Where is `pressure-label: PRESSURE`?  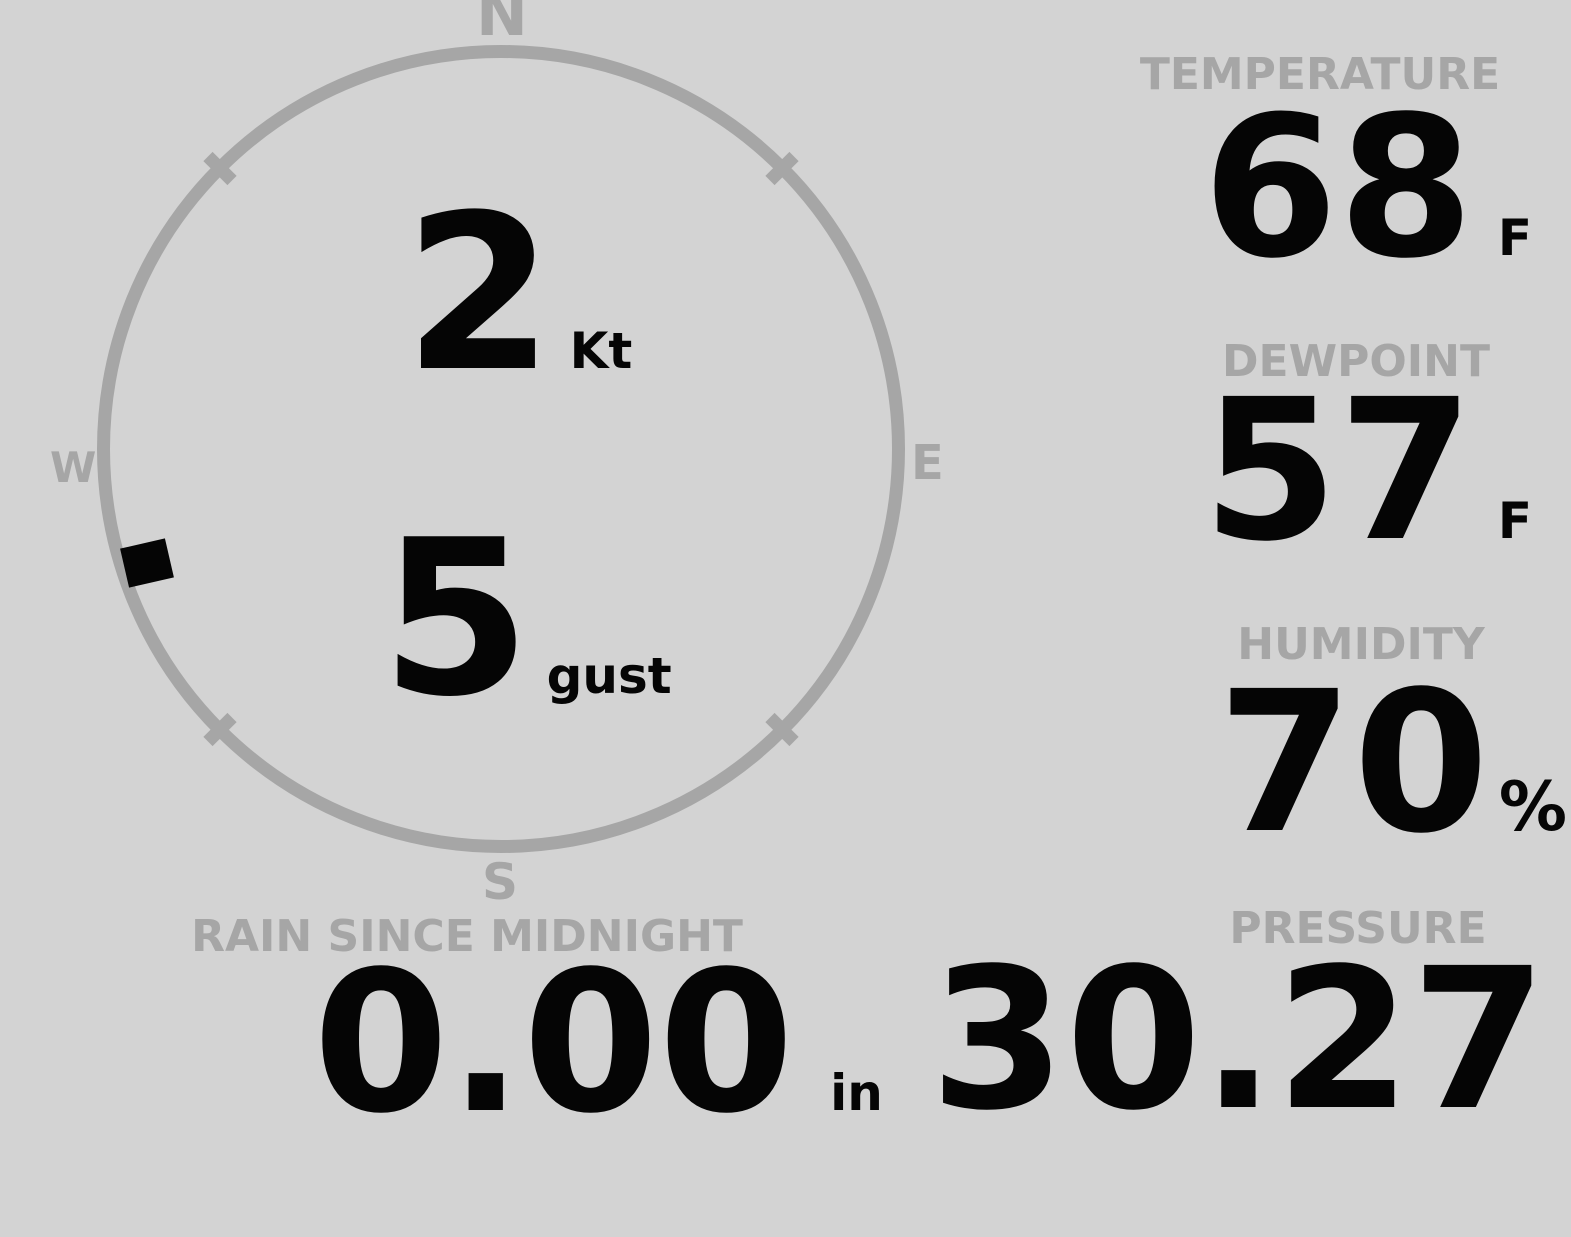 pressure-label: PRESSURE is located at coordinates (1358, 928).